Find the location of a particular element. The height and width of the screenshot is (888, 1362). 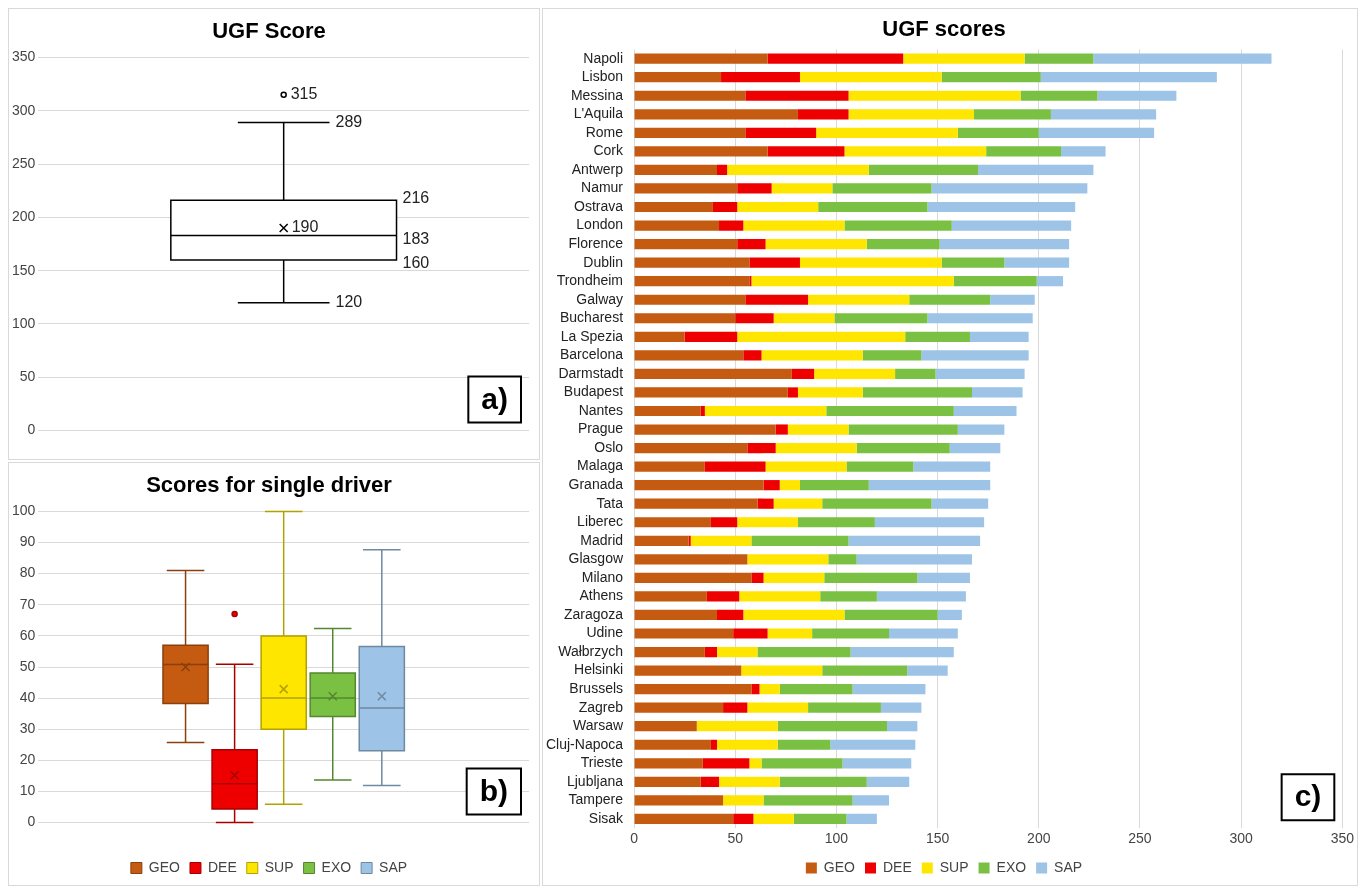

y-tick-label: Zaragoza is located at coordinates (593, 613).